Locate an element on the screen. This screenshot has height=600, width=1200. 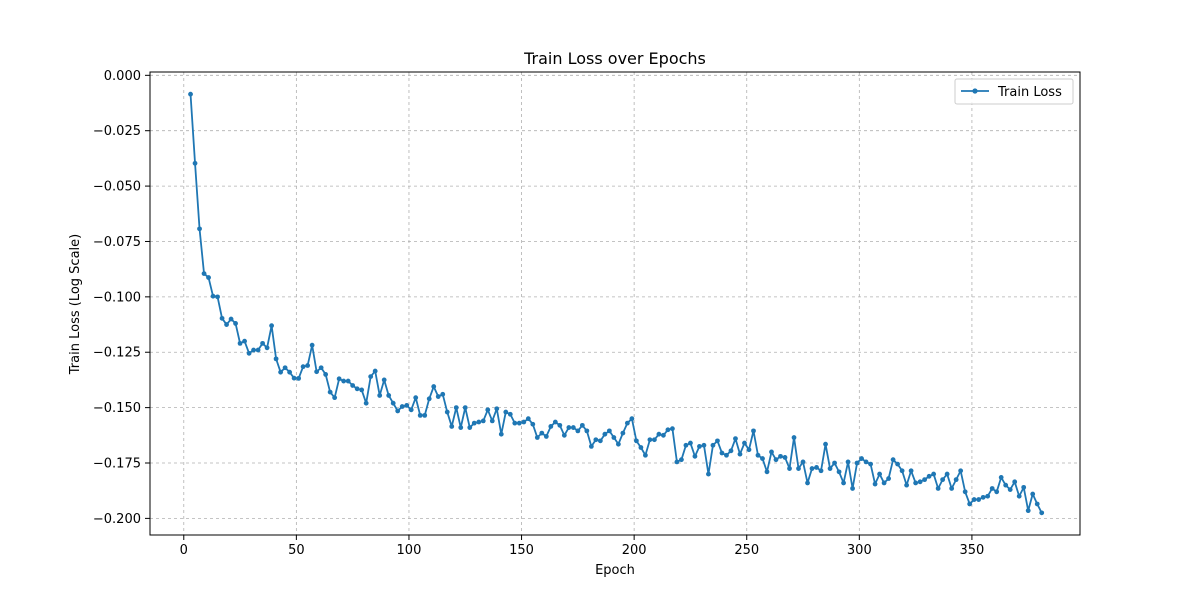
x-tick-label: 0 is located at coordinates (184, 550).